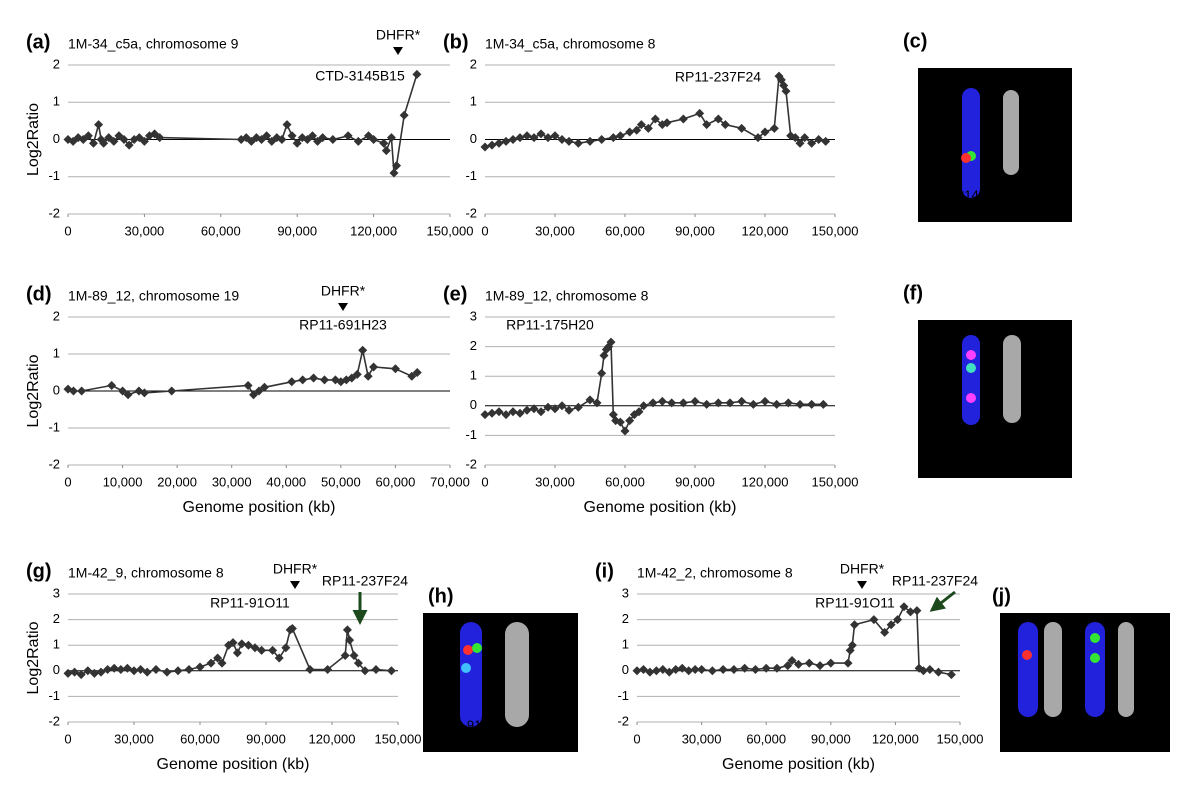 The image size is (1200, 794). Describe the element at coordinates (441, 596) in the screenshot. I see `panel-label: (h)` at that location.